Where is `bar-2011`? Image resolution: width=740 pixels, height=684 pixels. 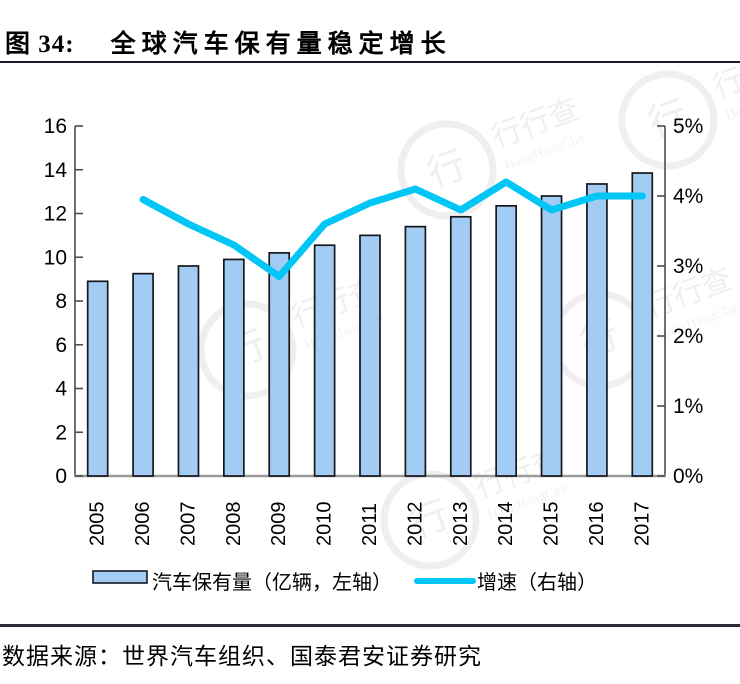
bar-2011 is located at coordinates (370, 355).